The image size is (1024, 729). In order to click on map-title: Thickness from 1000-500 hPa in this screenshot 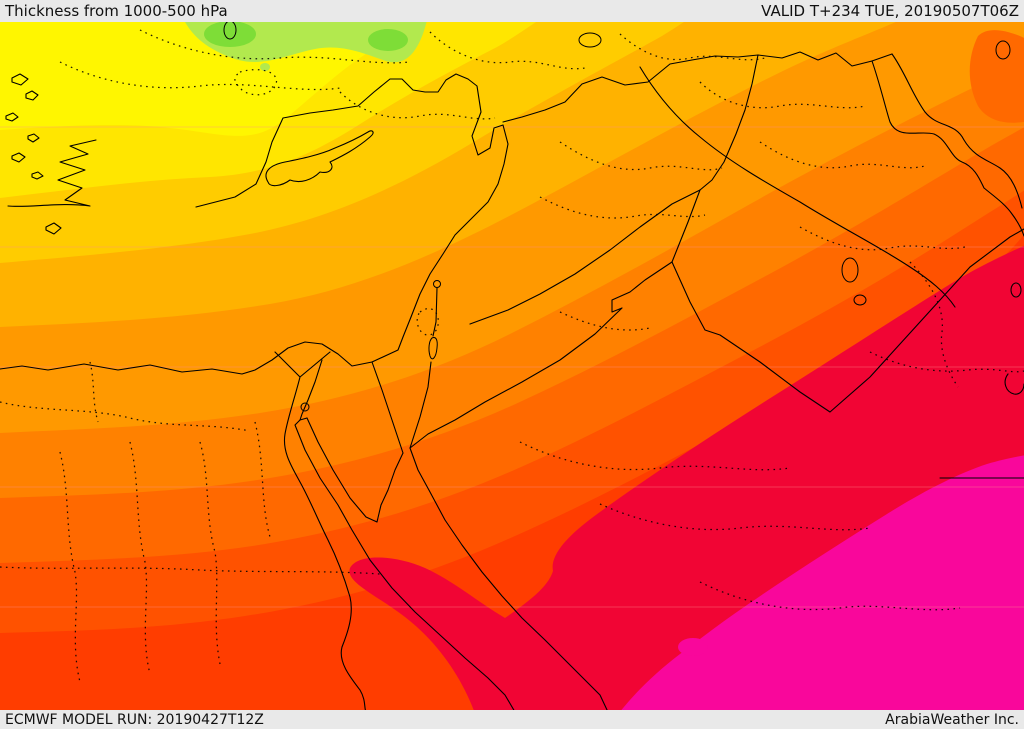, I will do `click(116, 11)`.